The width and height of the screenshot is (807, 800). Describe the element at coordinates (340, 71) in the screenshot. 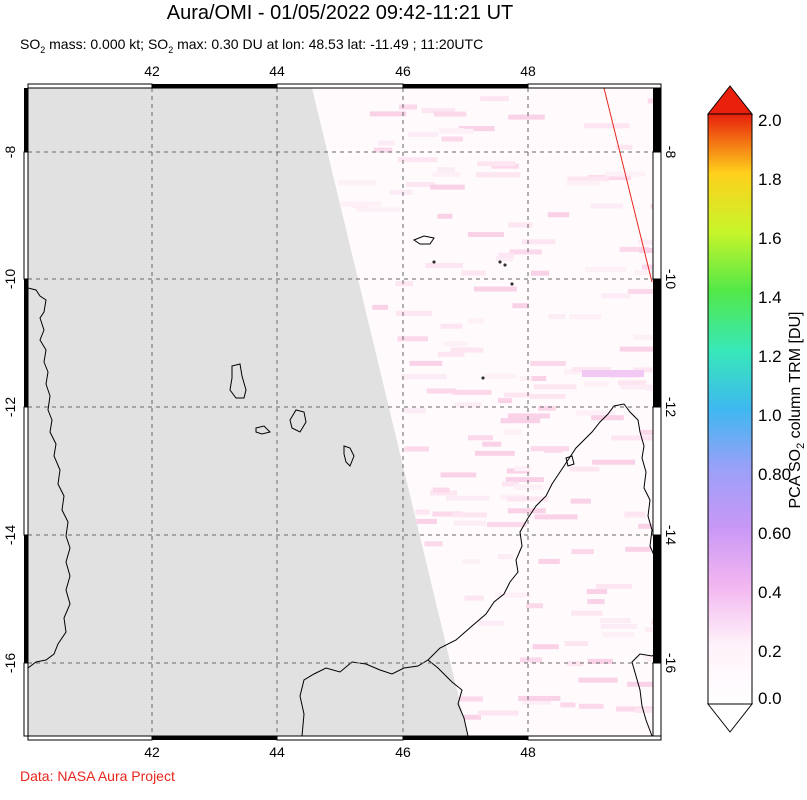

I see `lon-labels-top: 42 44 46 48` at that location.